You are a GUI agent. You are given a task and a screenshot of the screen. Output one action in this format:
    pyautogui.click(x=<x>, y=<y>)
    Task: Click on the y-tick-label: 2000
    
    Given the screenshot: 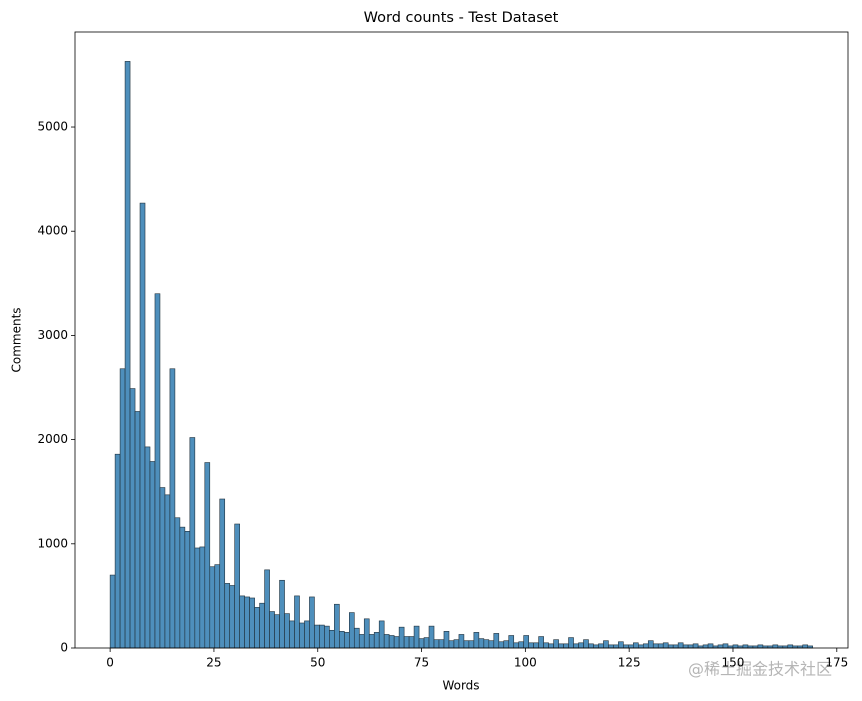 What is the action you would take?
    pyautogui.click(x=52, y=439)
    